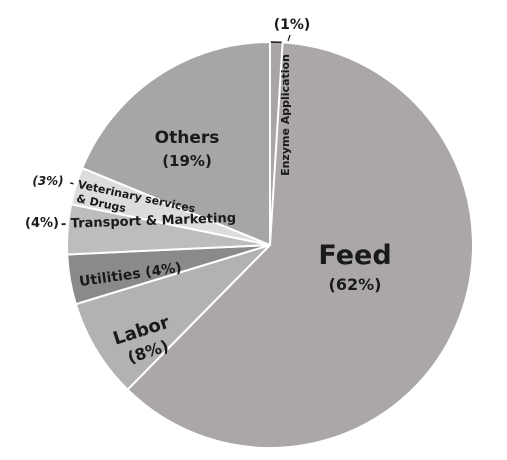 The height and width of the screenshot is (460, 507). I want to click on feed-percent-label: (62%), so click(355, 284).